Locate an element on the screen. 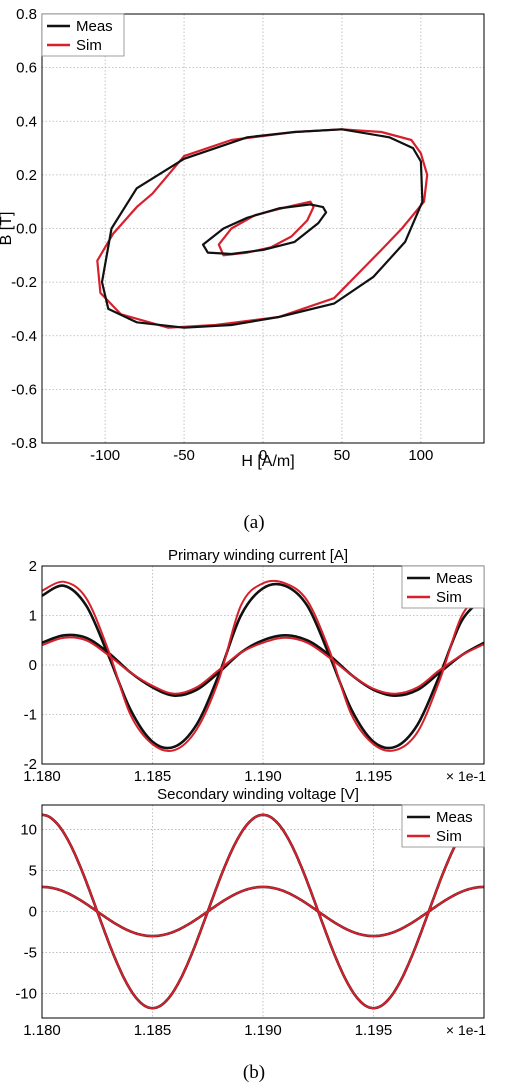 The height and width of the screenshot is (1088, 507). x-tick-label: 50 is located at coordinates (342, 455).